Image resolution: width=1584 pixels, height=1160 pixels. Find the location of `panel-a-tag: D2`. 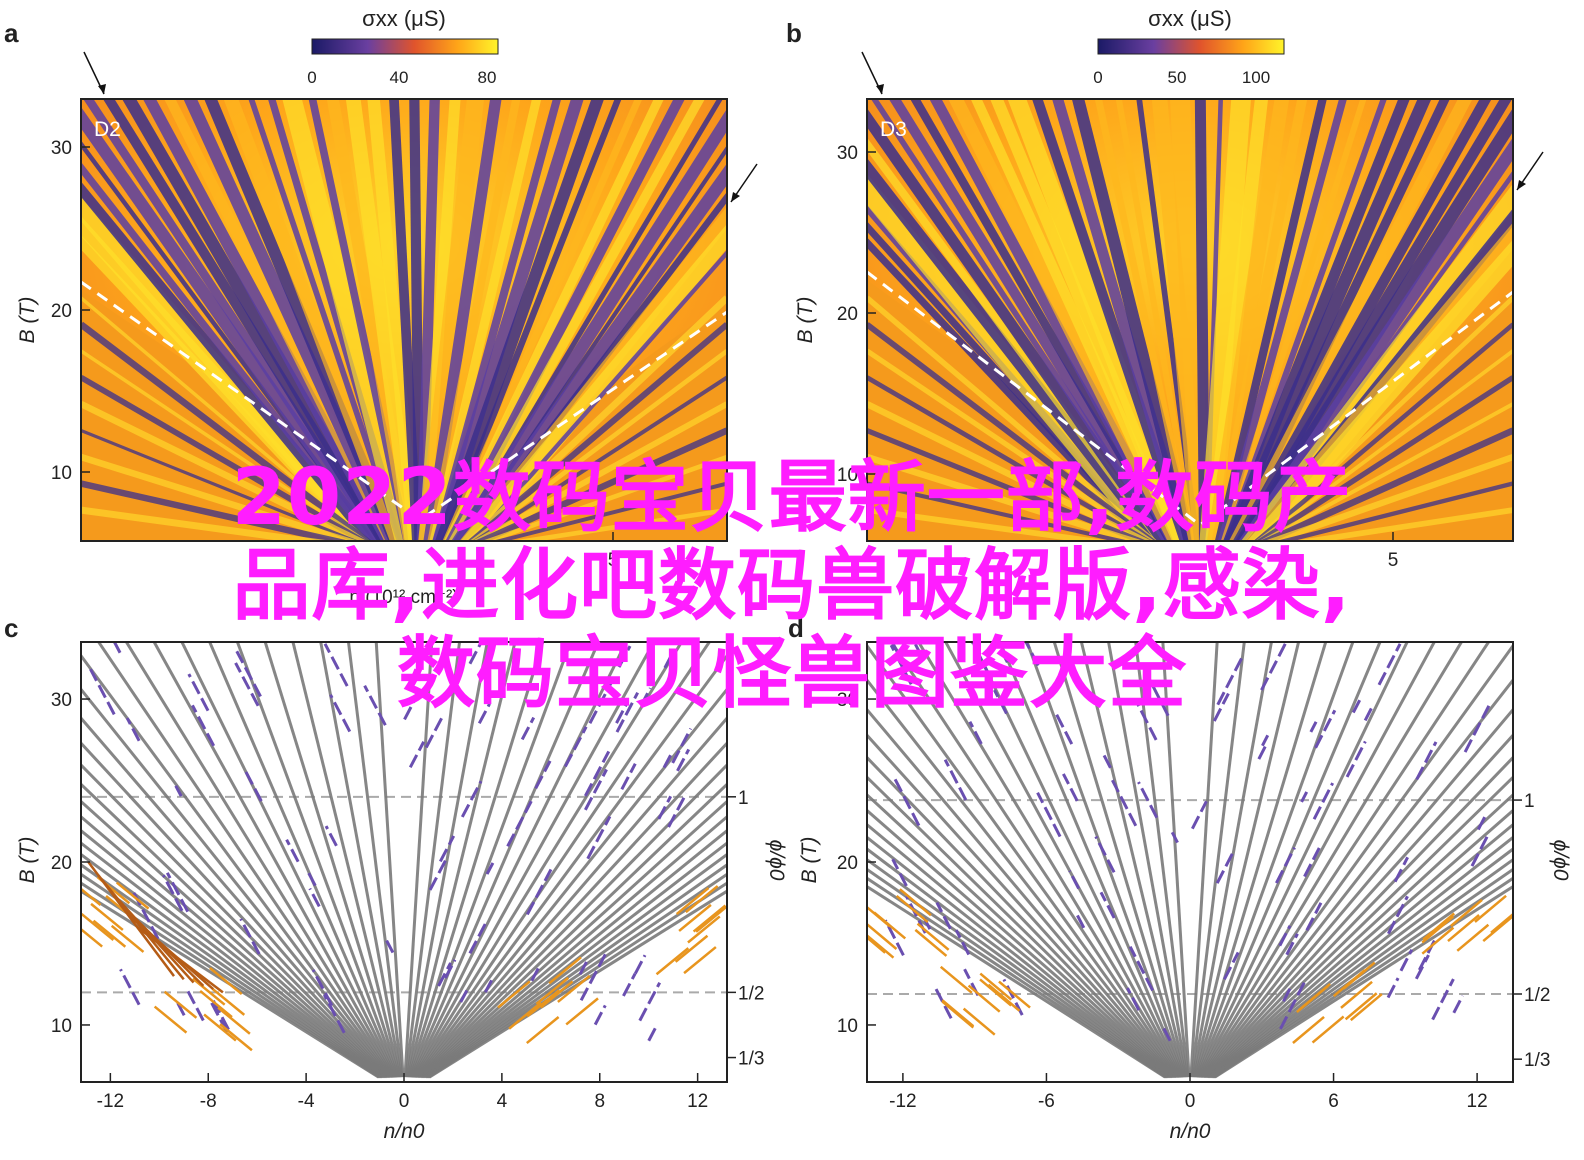

panel-a-tag: D2 is located at coordinates (107, 129).